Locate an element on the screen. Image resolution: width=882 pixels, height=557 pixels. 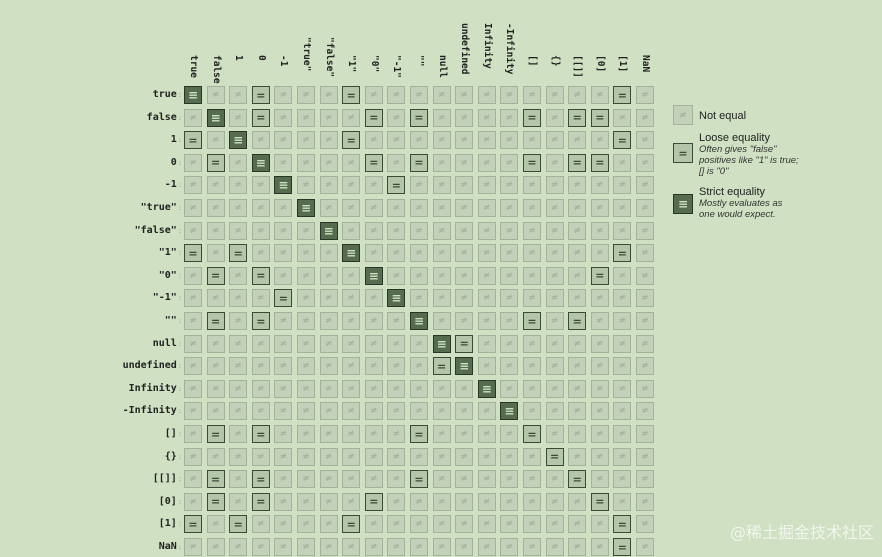
row-label: [1]: is located at coordinates (121, 524).